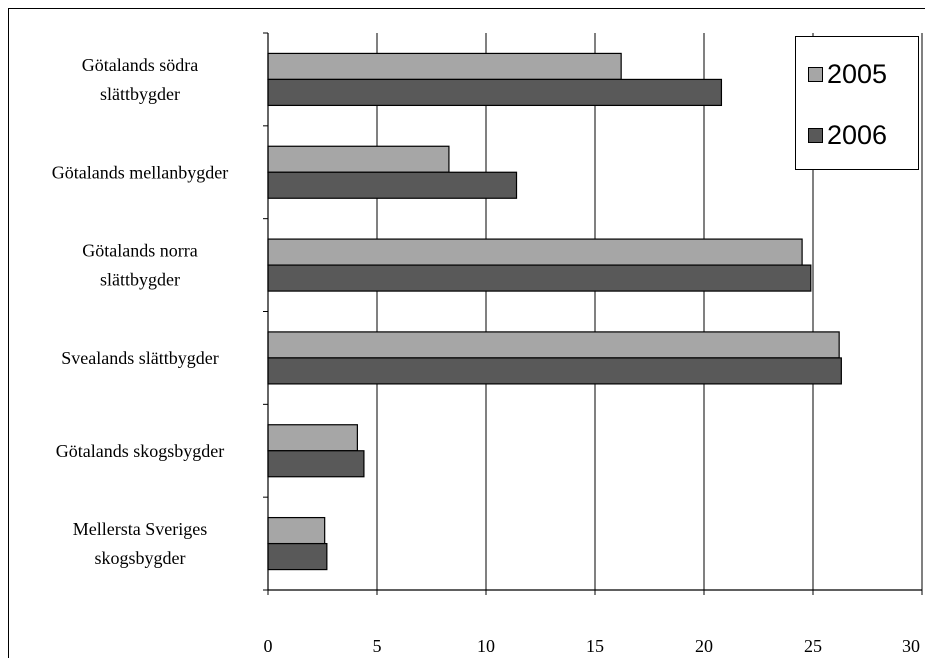  Describe the element at coordinates (140, 543) in the screenshot. I see `category-label-5: Mellersta Sveriges skogsbygder` at that location.